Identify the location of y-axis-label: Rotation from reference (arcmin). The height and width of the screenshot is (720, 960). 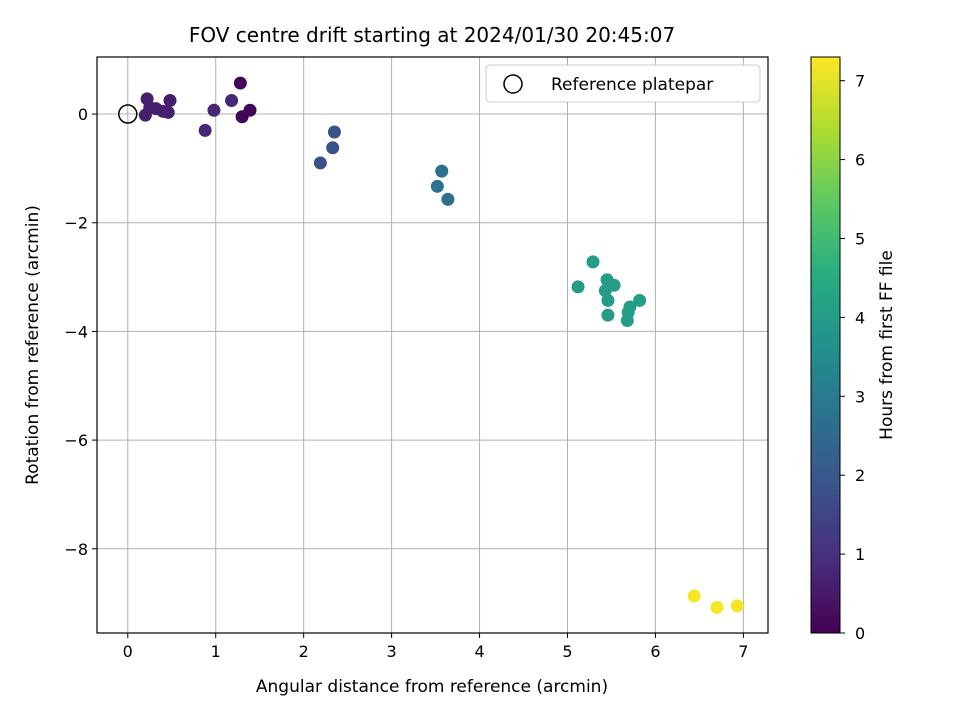
(33, 345).